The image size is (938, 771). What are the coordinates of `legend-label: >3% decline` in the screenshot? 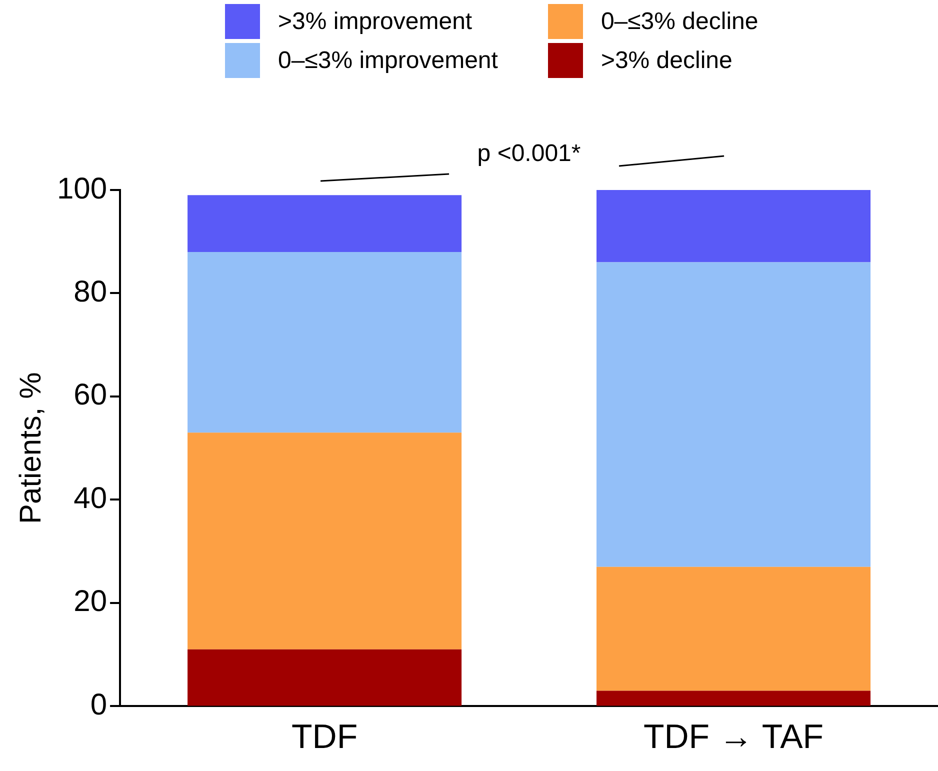 It's located at (666, 60).